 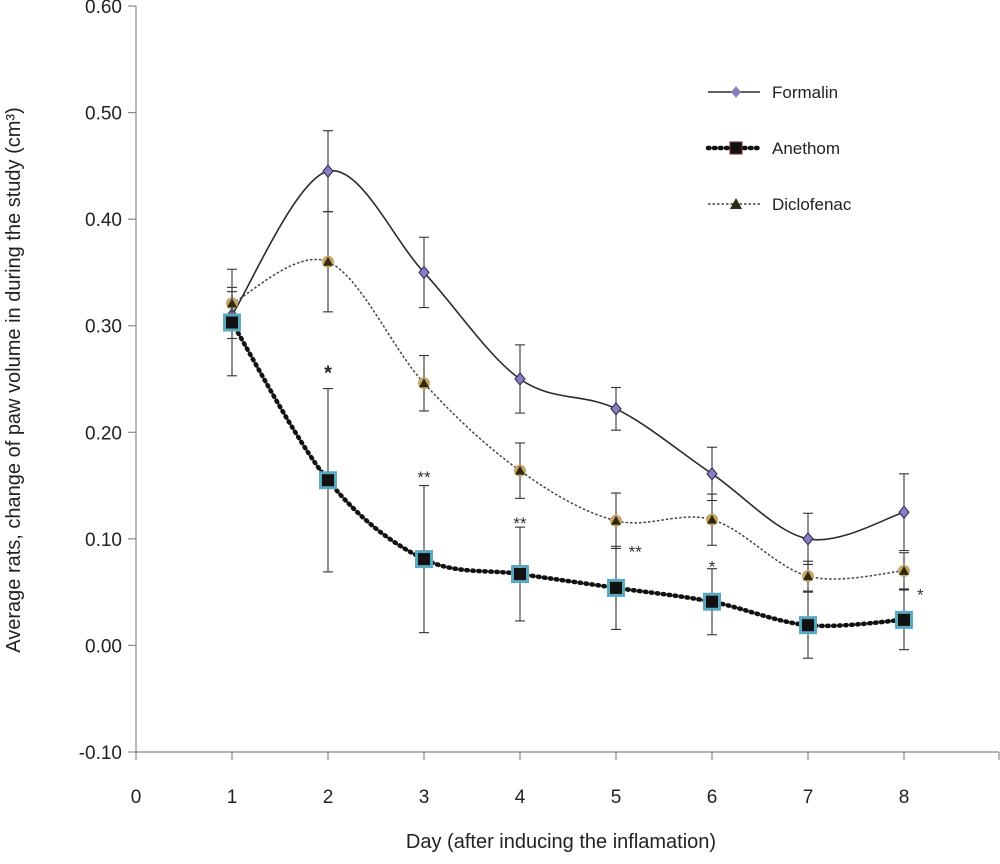 What do you see at coordinates (103, 646) in the screenshot?
I see `y-tick-label: 0.00` at bounding box center [103, 646].